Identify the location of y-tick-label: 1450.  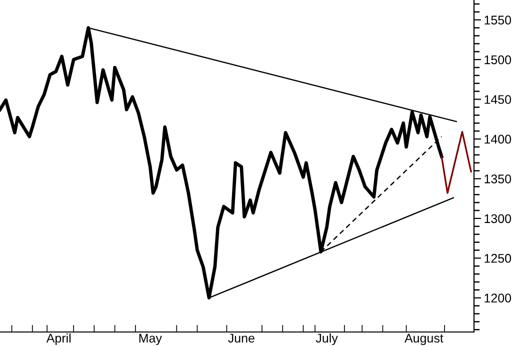
(498, 99).